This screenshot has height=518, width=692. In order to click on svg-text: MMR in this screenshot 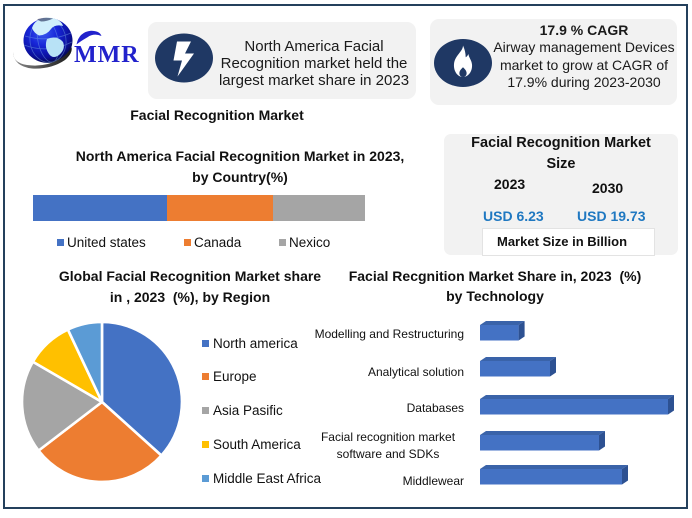, I will do `click(107, 55)`.